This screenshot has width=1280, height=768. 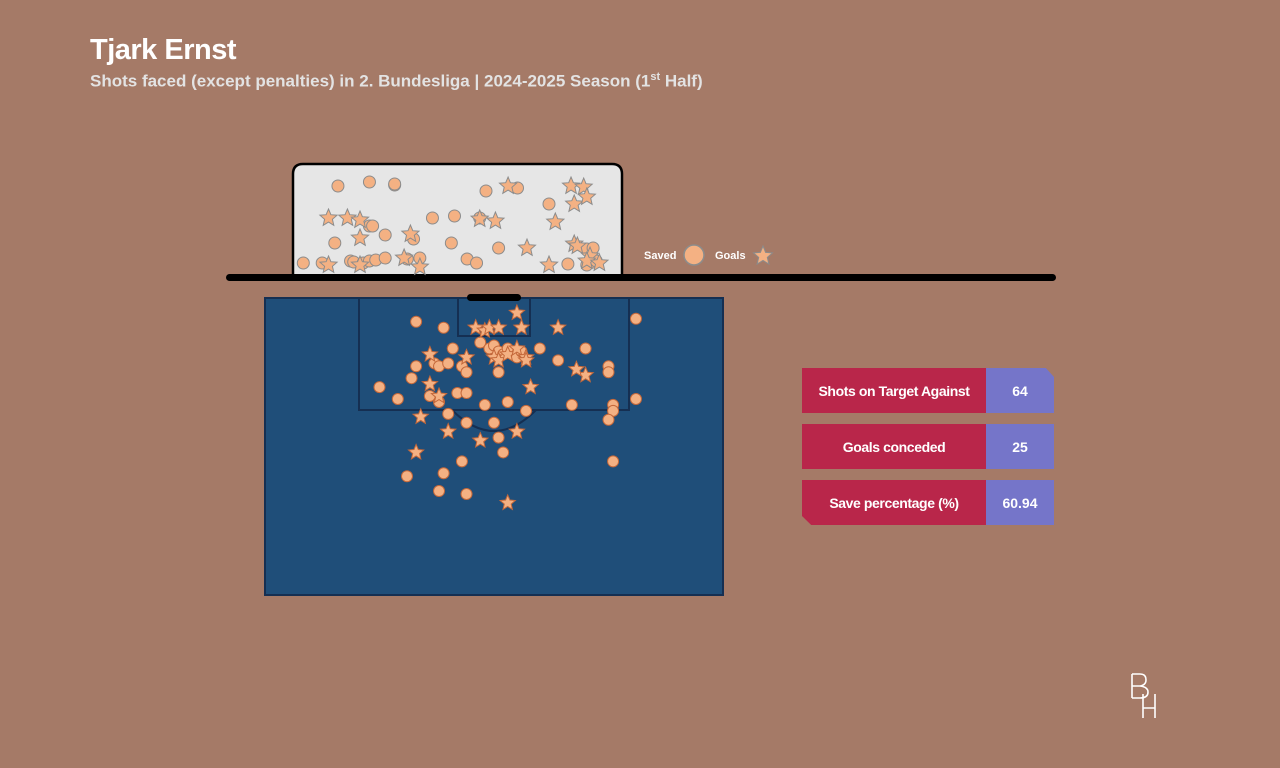 I want to click on subtitle-half: Half), so click(x=681, y=81).